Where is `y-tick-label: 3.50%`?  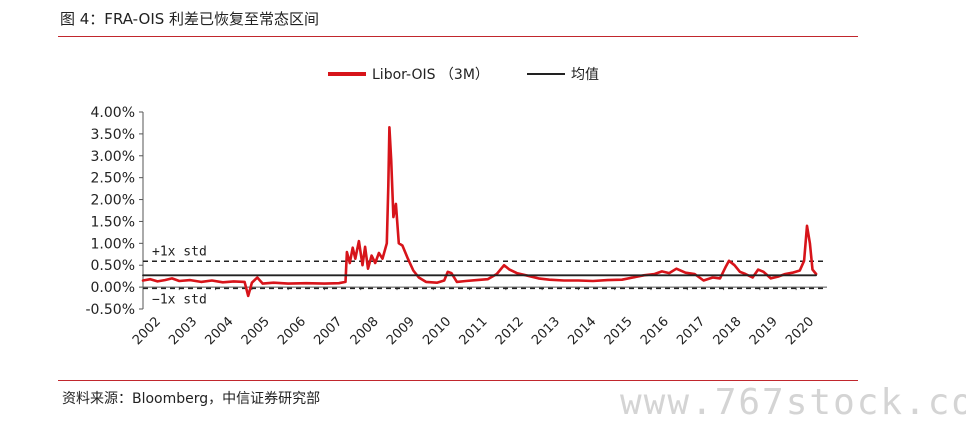 y-tick-label: 3.50% is located at coordinates (113, 135).